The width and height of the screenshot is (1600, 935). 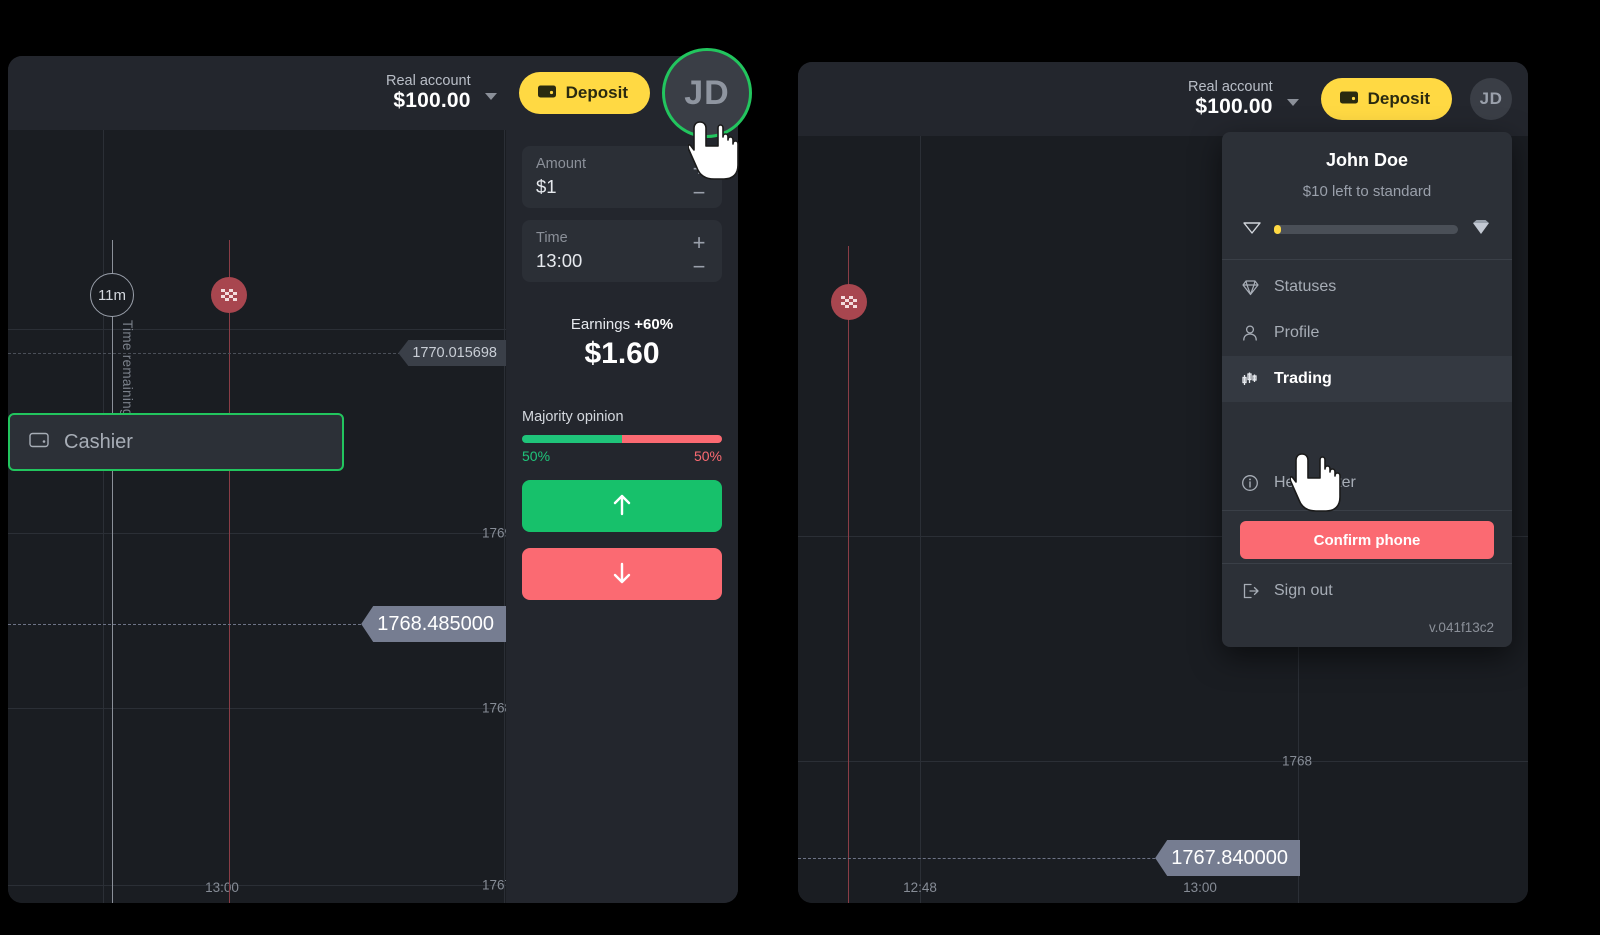 What do you see at coordinates (1252, 229) in the screenshot?
I see `diamond-outline-icon` at bounding box center [1252, 229].